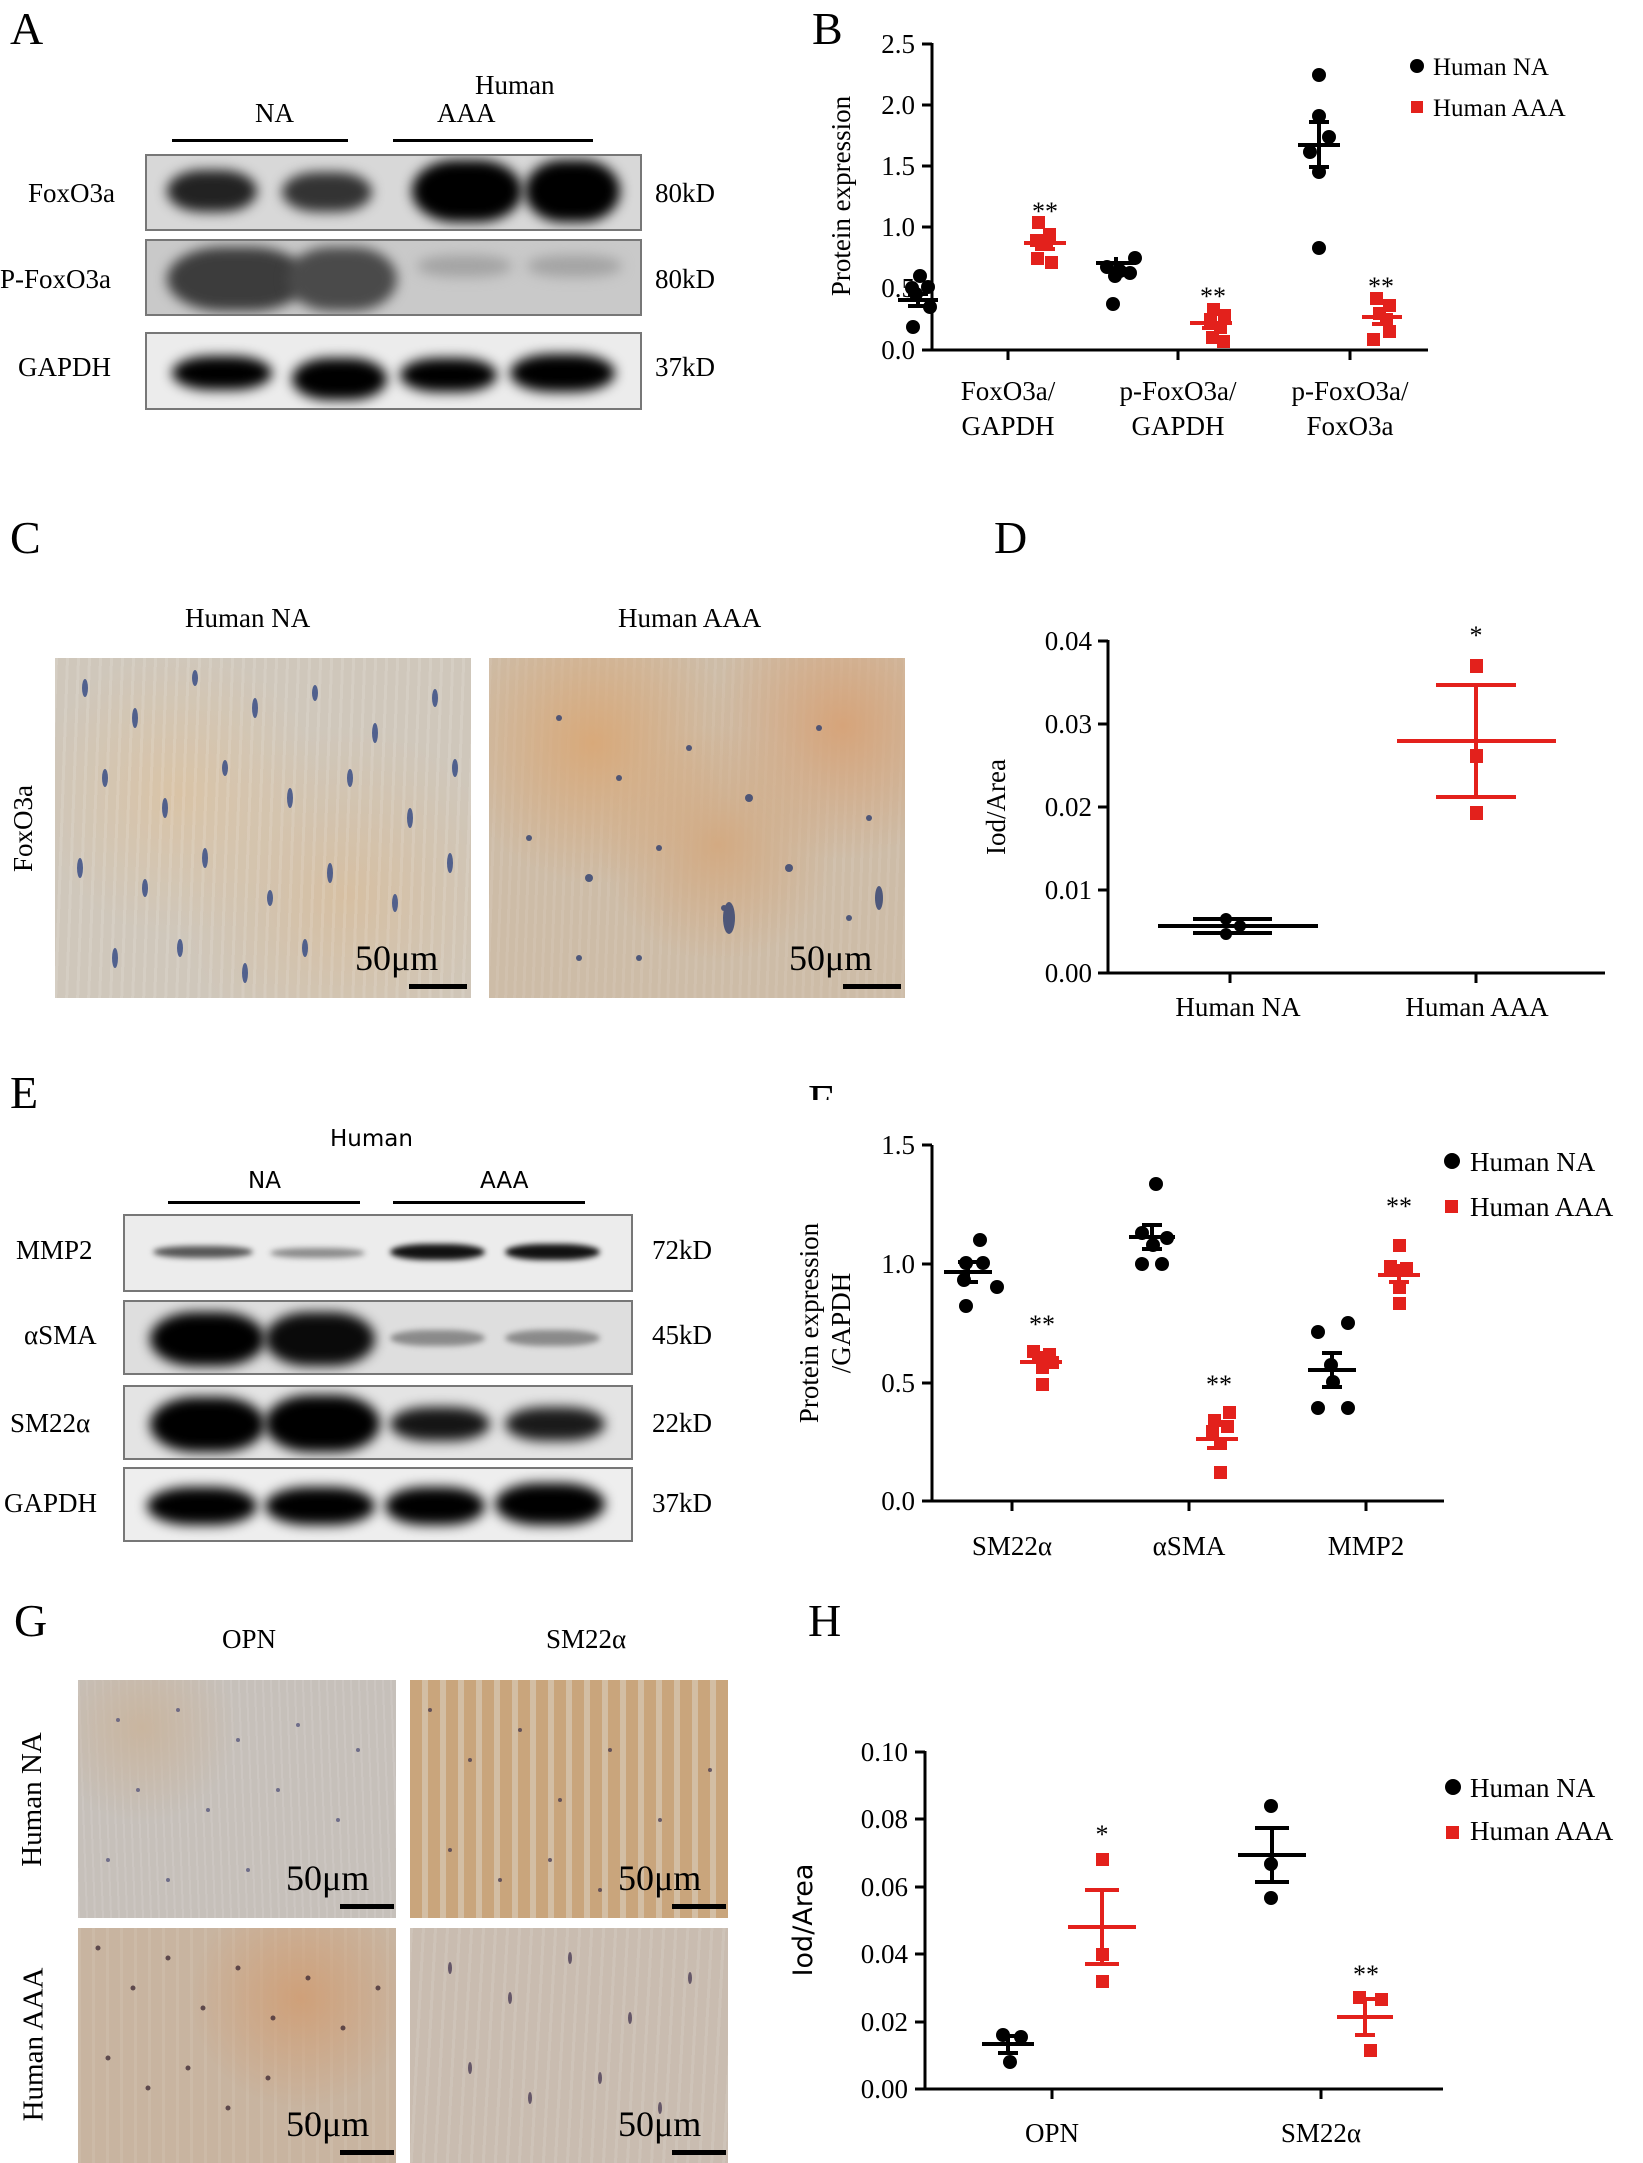 This screenshot has width=1643, height=2163. Describe the element at coordinates (898, 227) in the screenshot. I see `svg-text: 1.0` at that location.